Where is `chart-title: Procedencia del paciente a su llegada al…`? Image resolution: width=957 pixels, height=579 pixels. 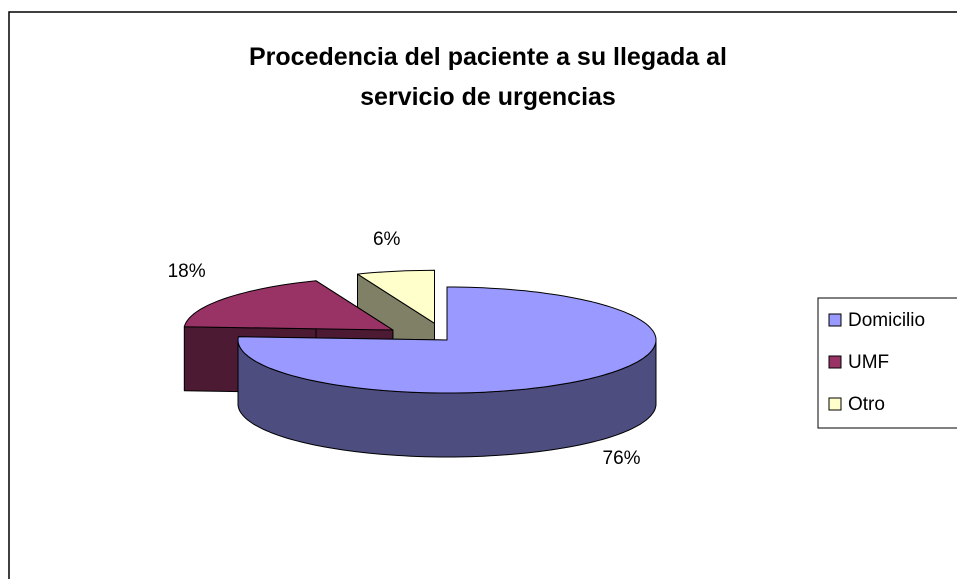
chart-title: Procedencia del paciente a su llegada al… is located at coordinates (488, 77).